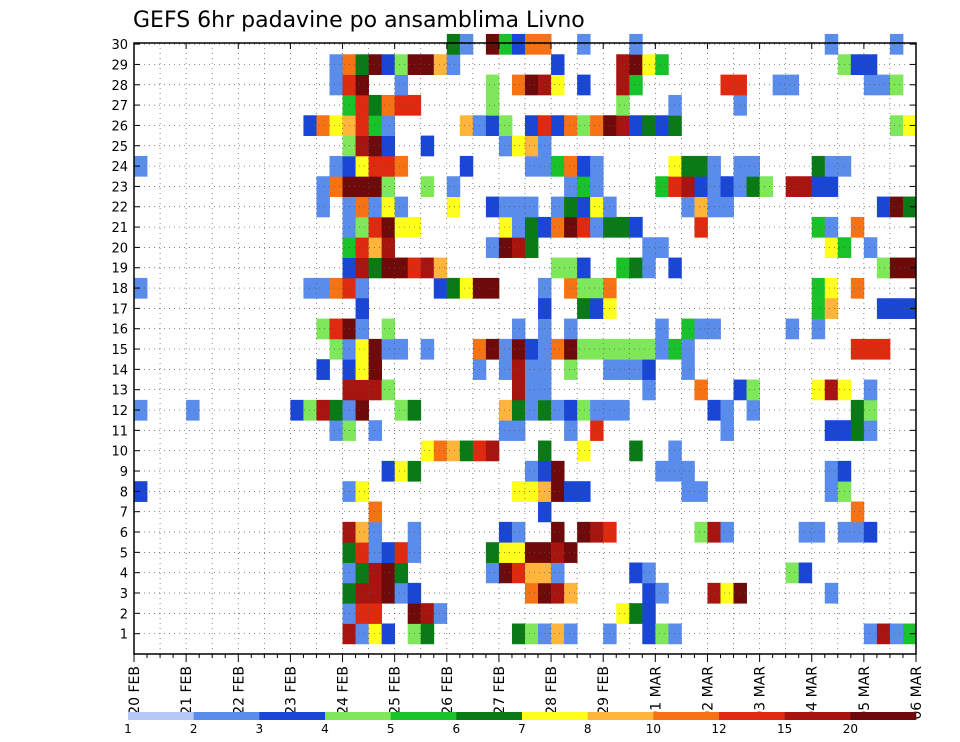 The width and height of the screenshot is (960, 742). What do you see at coordinates (119, 309) in the screenshot?
I see `y-tick-label: 17` at bounding box center [119, 309].